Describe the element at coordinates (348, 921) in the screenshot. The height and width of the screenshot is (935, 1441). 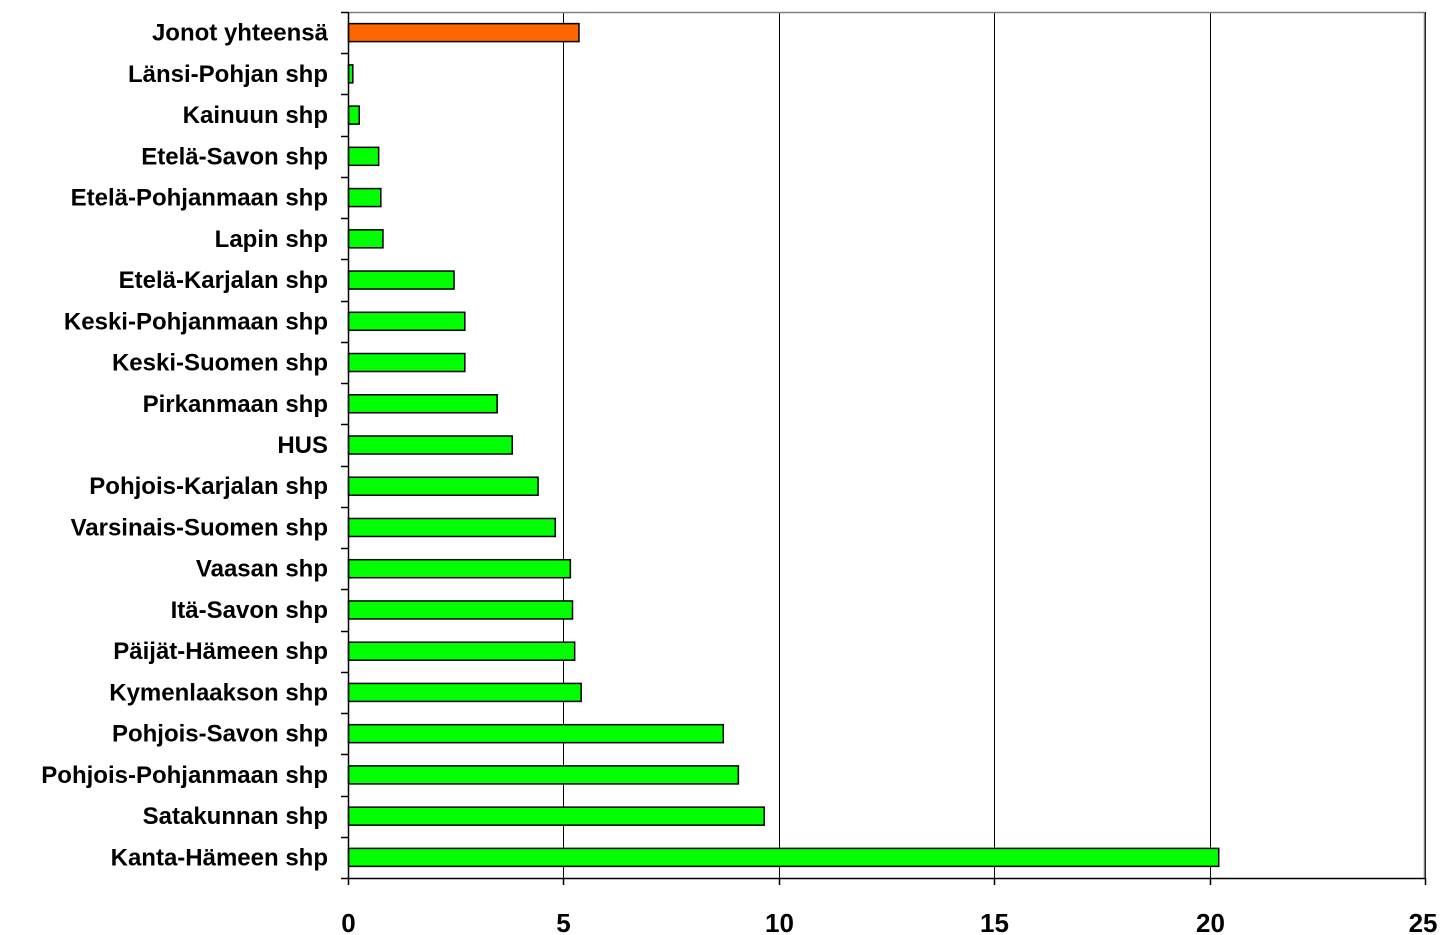
I see `x-tick-label-0: 0` at that location.